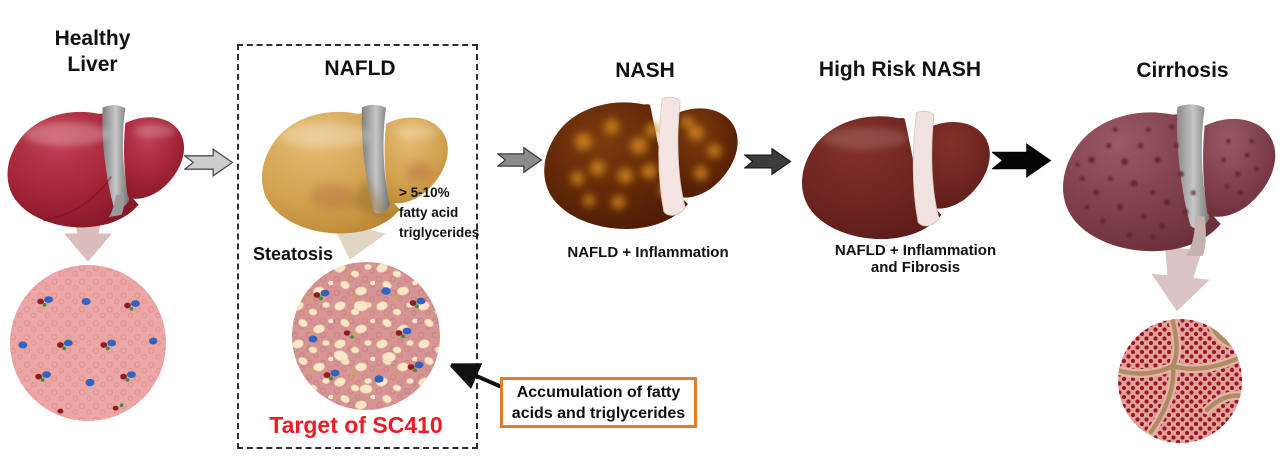  What do you see at coordinates (1022, 160) in the screenshot?
I see `progression-arrow-4-icon` at bounding box center [1022, 160].